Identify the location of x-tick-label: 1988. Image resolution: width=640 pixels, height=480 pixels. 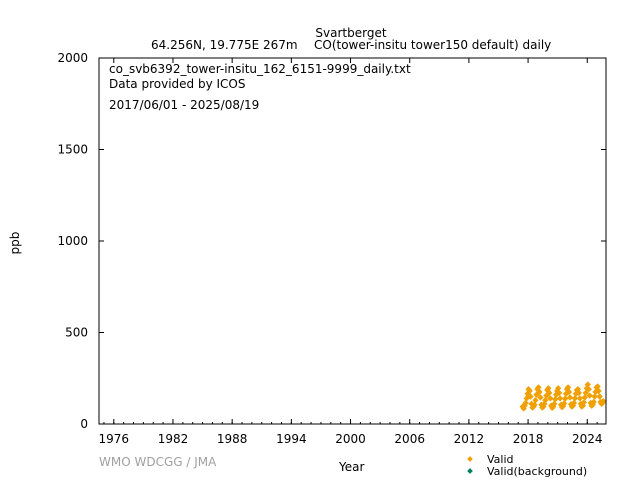
(232, 439).